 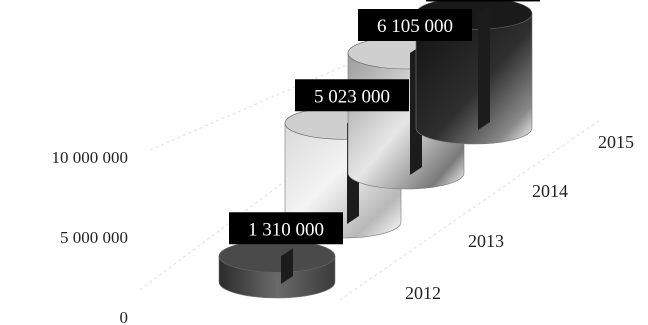 I want to click on y-axis-ticks: 0 5 000 000 10 000 000, so click(x=90, y=236).